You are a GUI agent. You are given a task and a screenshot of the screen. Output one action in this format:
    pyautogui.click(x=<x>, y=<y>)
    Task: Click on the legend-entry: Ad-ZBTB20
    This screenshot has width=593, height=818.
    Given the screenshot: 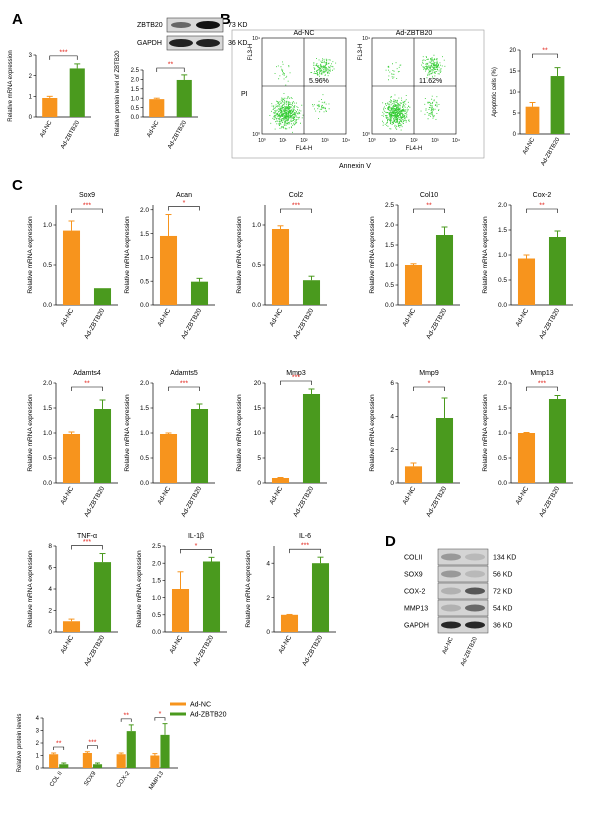 What is the action you would take?
    pyautogui.click(x=208, y=715)
    